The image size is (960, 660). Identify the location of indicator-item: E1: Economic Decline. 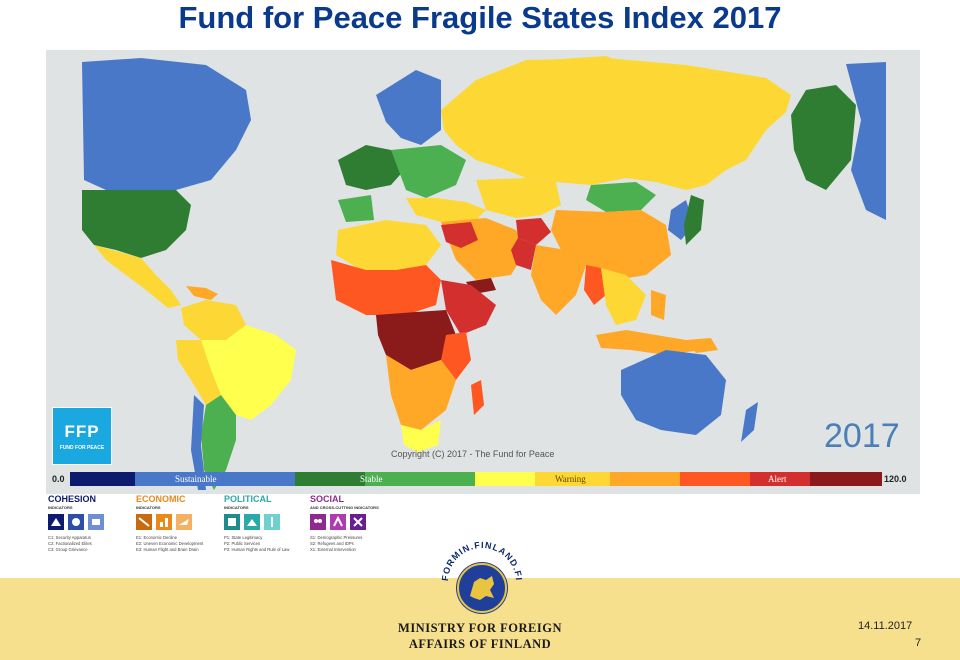
(156, 537).